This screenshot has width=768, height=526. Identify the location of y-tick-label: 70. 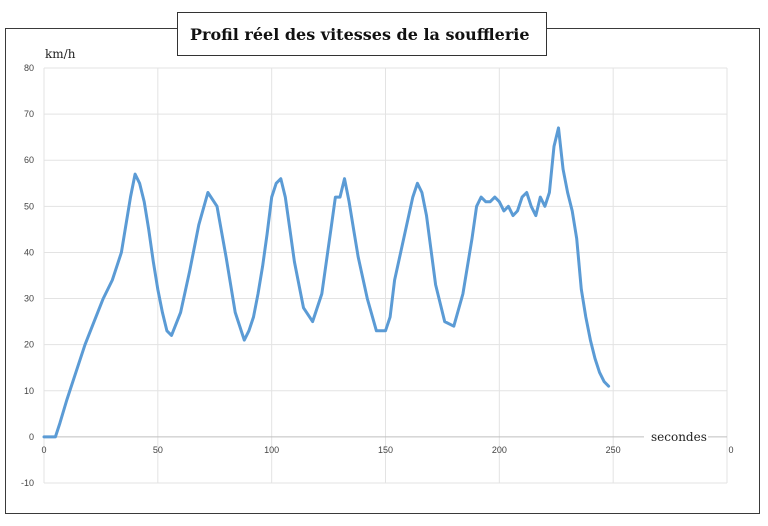
(29, 114).